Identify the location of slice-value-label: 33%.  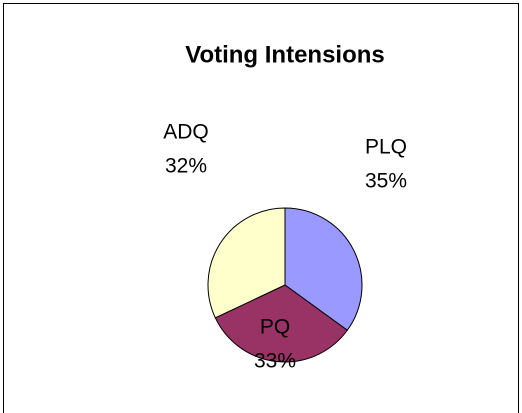
(275, 361).